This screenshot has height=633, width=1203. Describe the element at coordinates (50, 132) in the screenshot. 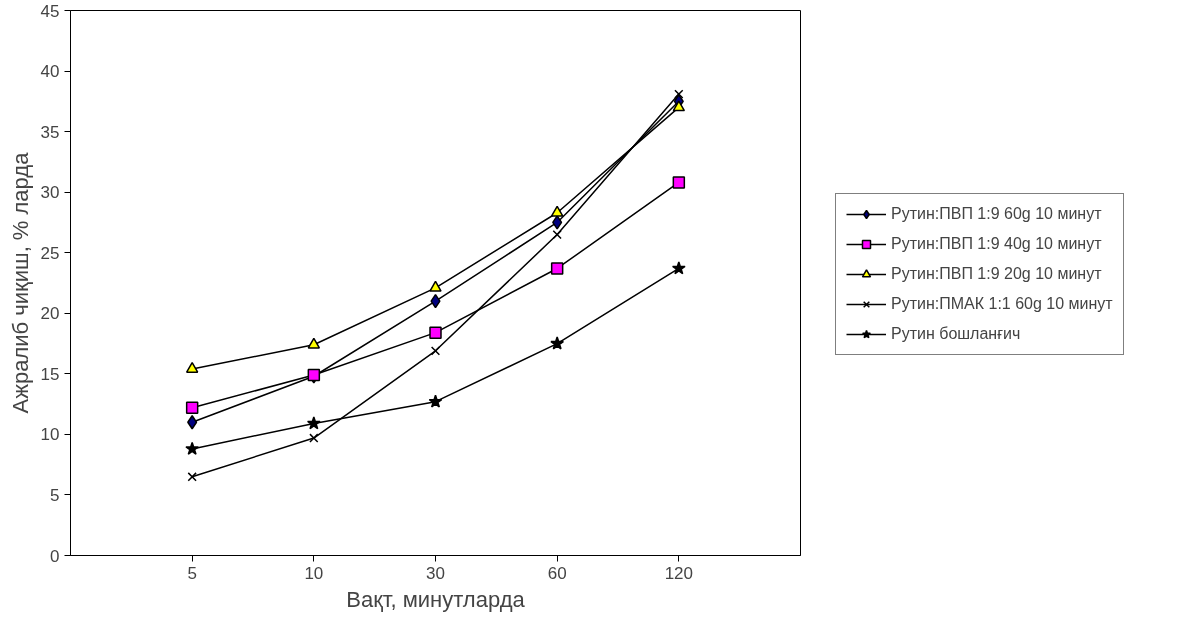

I see `y-tick-label: 35` at that location.